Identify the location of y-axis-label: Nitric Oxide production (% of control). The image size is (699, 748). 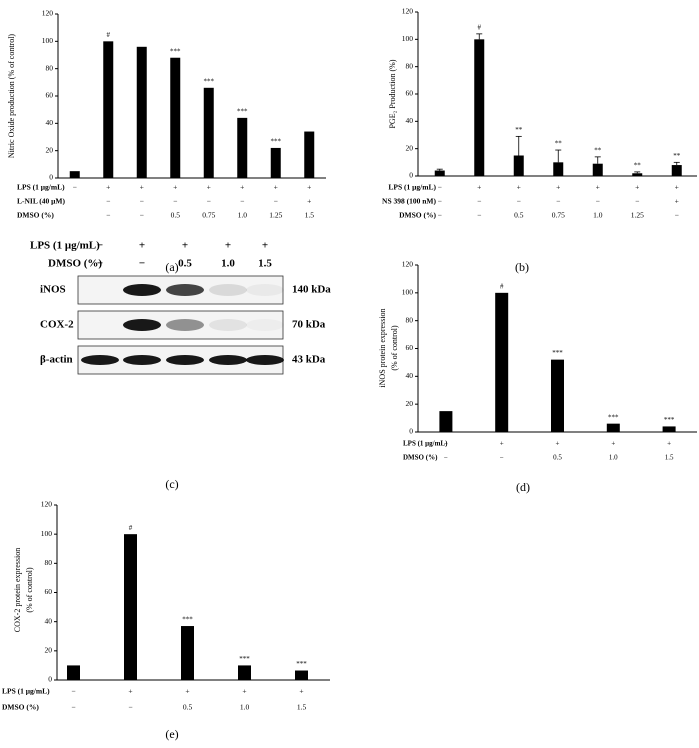
(11, 96).